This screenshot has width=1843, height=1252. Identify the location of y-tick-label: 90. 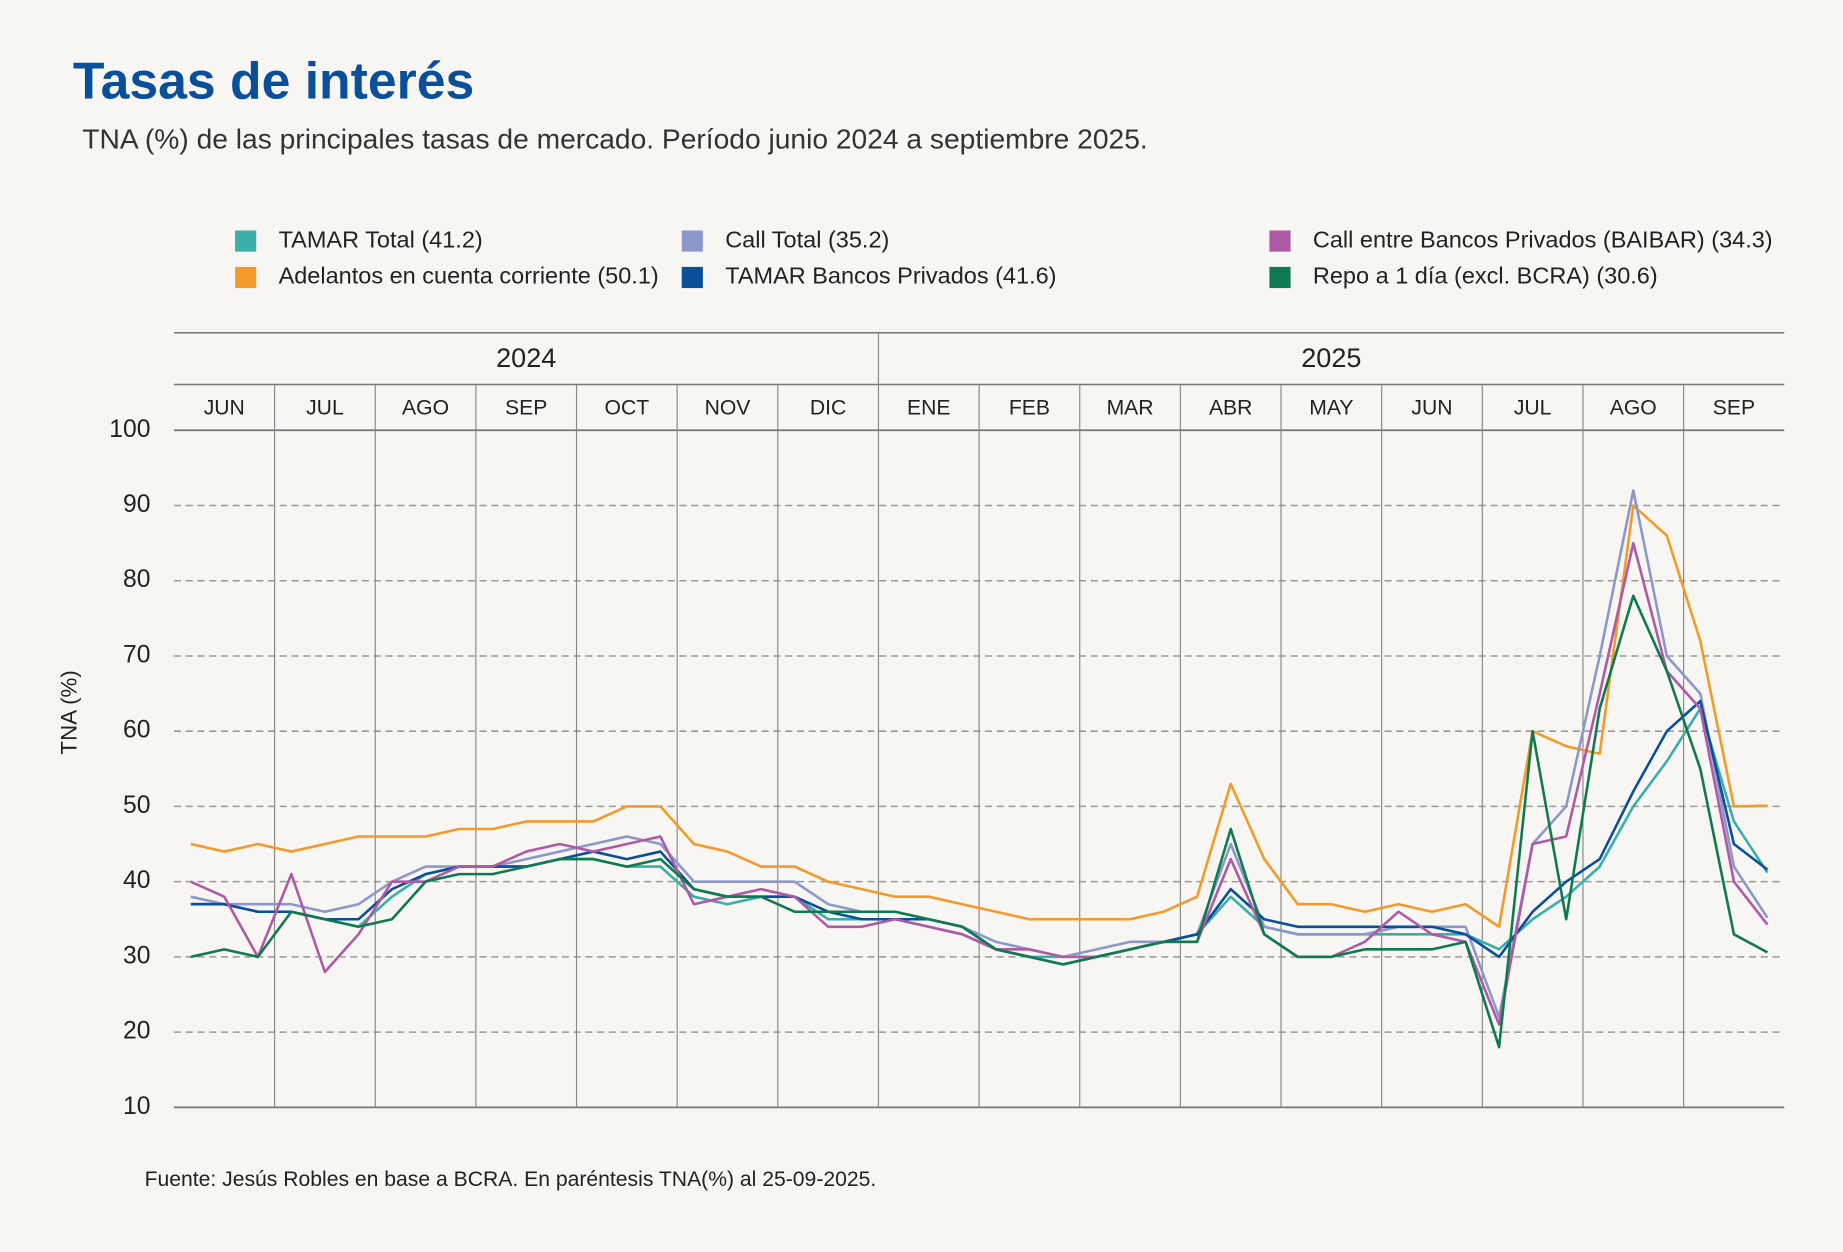
(136, 504).